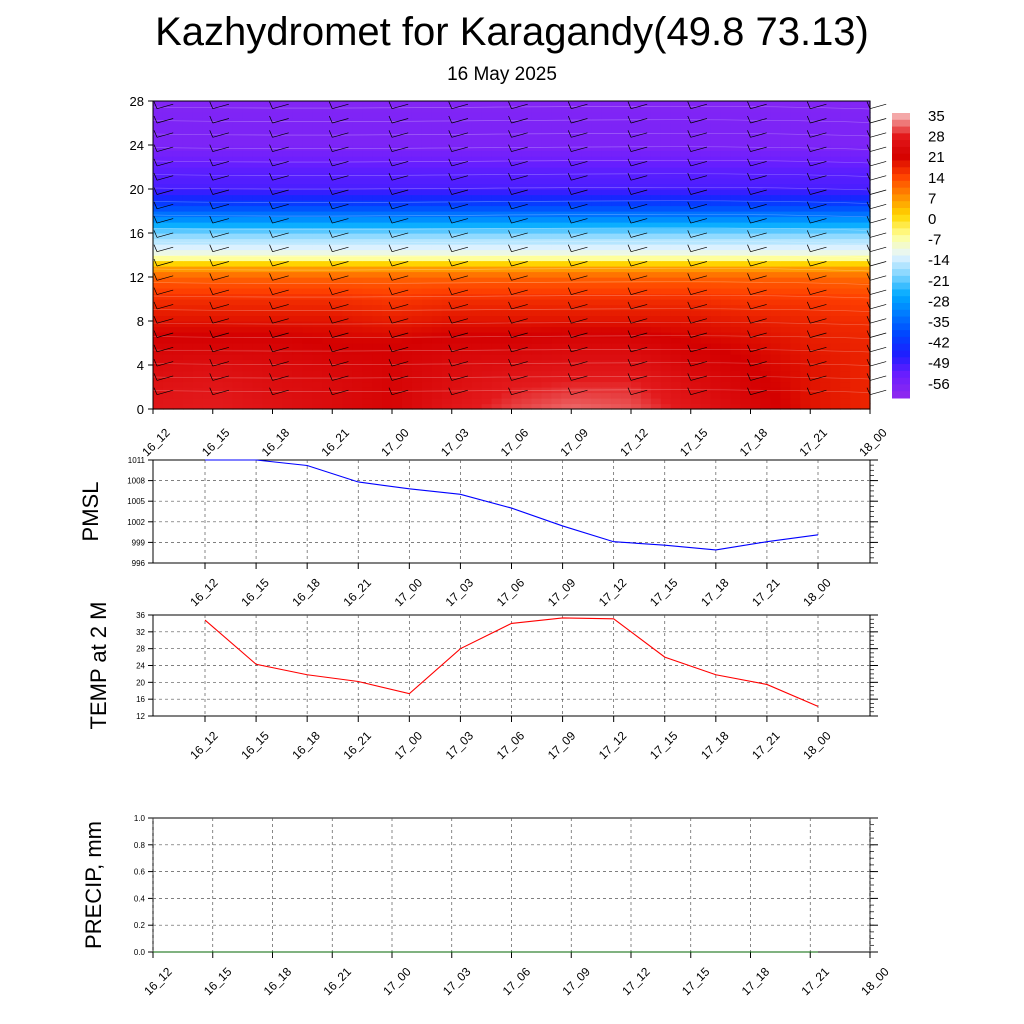 The height and width of the screenshot is (1024, 1024). What do you see at coordinates (137, 189) in the screenshot?
I see `y-tick-label: 20` at bounding box center [137, 189].